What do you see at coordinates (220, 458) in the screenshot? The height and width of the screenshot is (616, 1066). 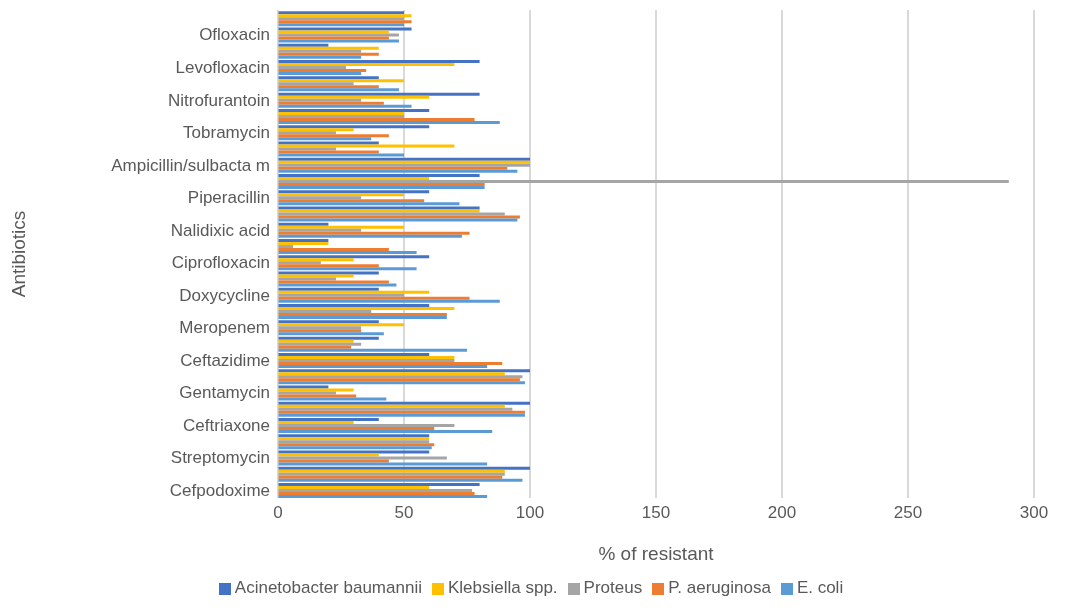 I see `y-tick-label: Streptomycin` at bounding box center [220, 458].